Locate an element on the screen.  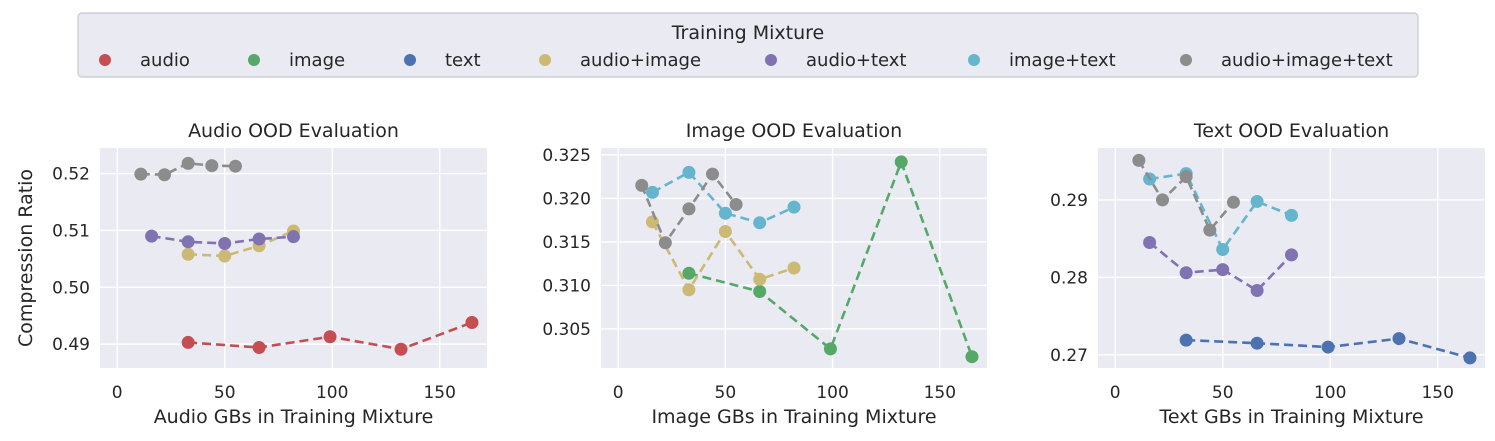
legend-label-audio-text: audio+text is located at coordinates (856, 60).